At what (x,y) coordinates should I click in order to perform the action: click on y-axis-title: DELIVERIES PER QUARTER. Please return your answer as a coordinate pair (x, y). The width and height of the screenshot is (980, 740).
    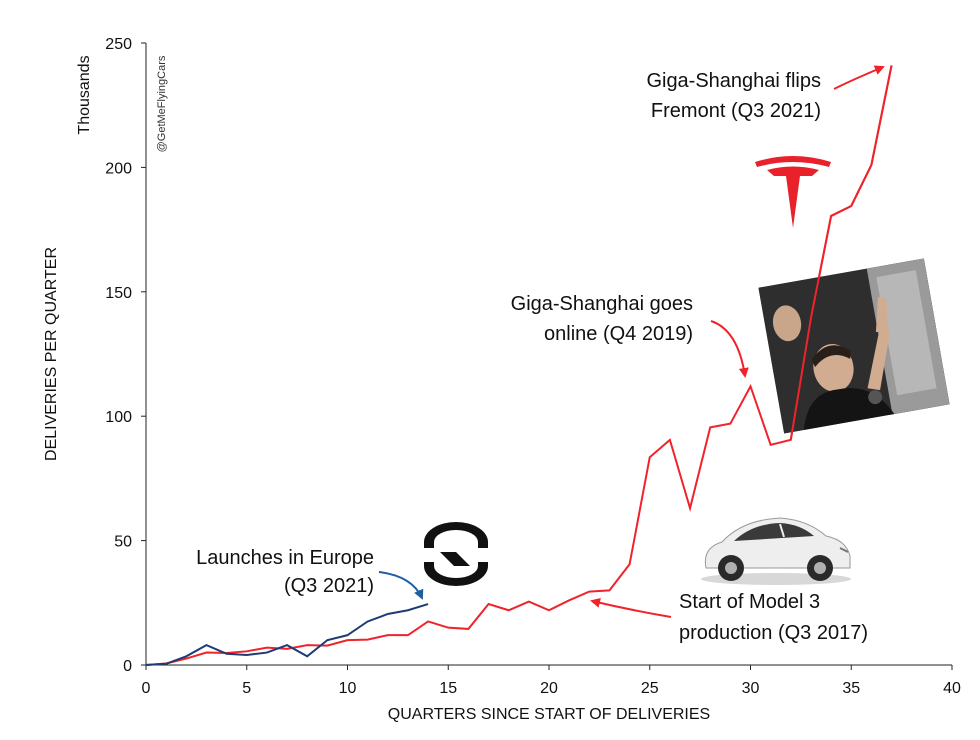
    Looking at the image, I should click on (51, 354).